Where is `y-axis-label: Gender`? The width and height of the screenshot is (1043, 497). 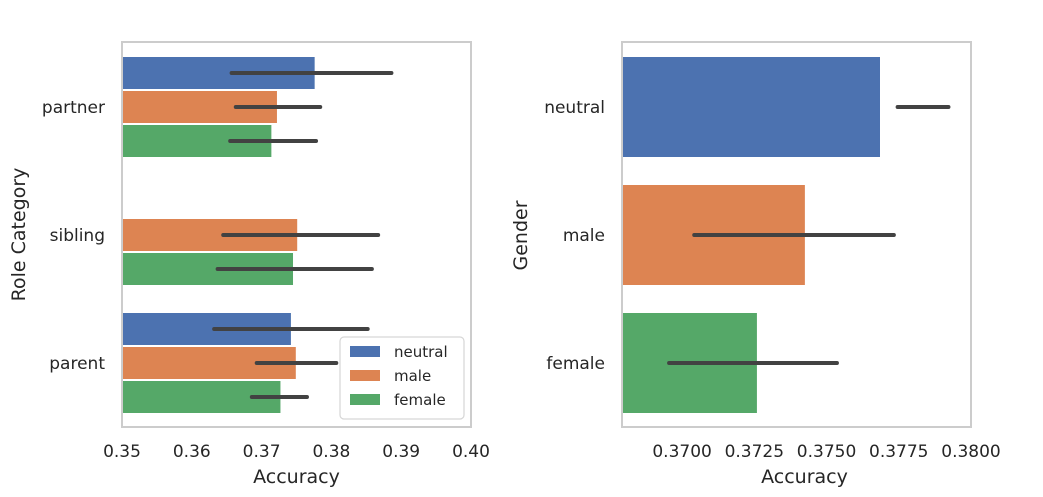 y-axis-label: Gender is located at coordinates (521, 235).